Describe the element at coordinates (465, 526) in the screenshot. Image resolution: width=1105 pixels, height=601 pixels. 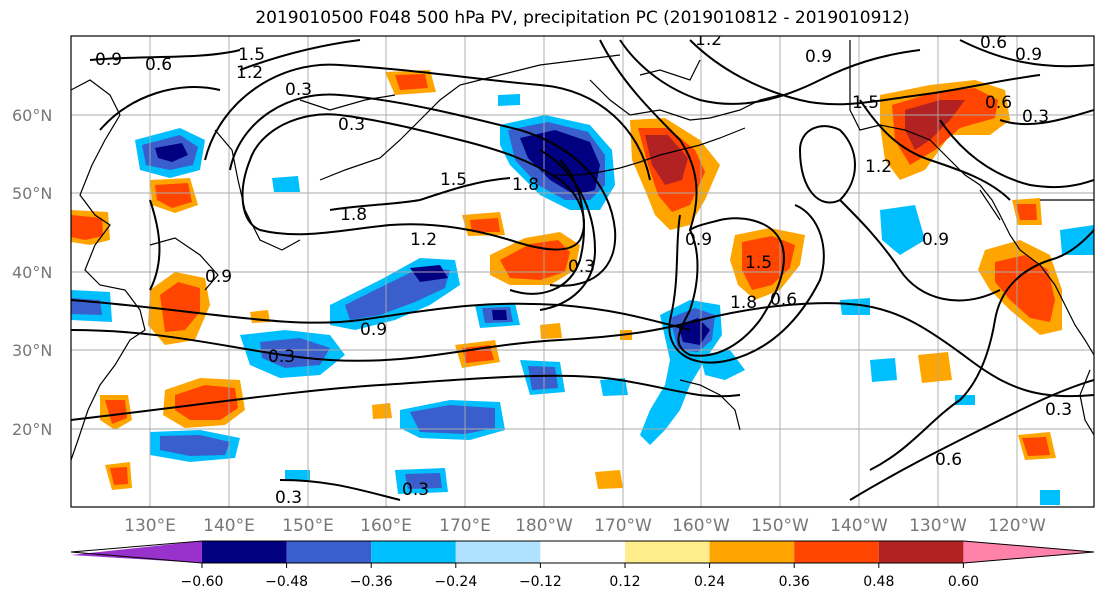
I see `lon-label: 170°E` at that location.